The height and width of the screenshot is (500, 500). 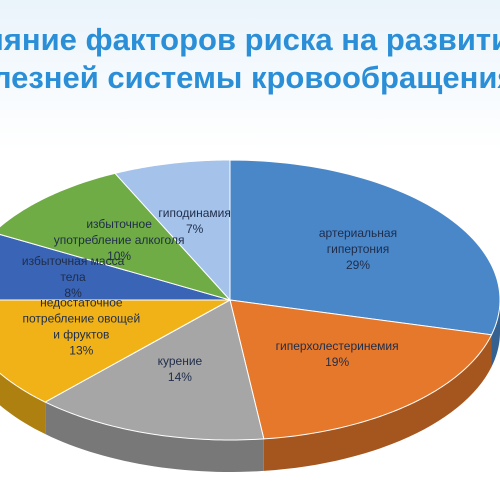 I want to click on value-label: 8%, so click(x=73, y=293).